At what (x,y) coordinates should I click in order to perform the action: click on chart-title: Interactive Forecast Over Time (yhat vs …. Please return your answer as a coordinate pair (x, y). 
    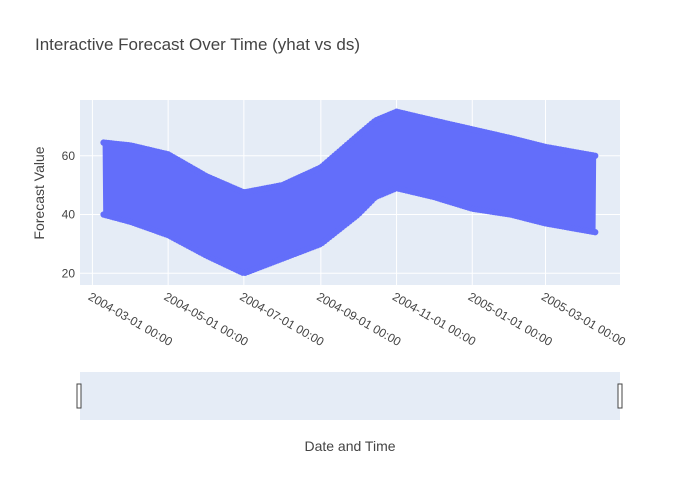
    Looking at the image, I should click on (197, 44).